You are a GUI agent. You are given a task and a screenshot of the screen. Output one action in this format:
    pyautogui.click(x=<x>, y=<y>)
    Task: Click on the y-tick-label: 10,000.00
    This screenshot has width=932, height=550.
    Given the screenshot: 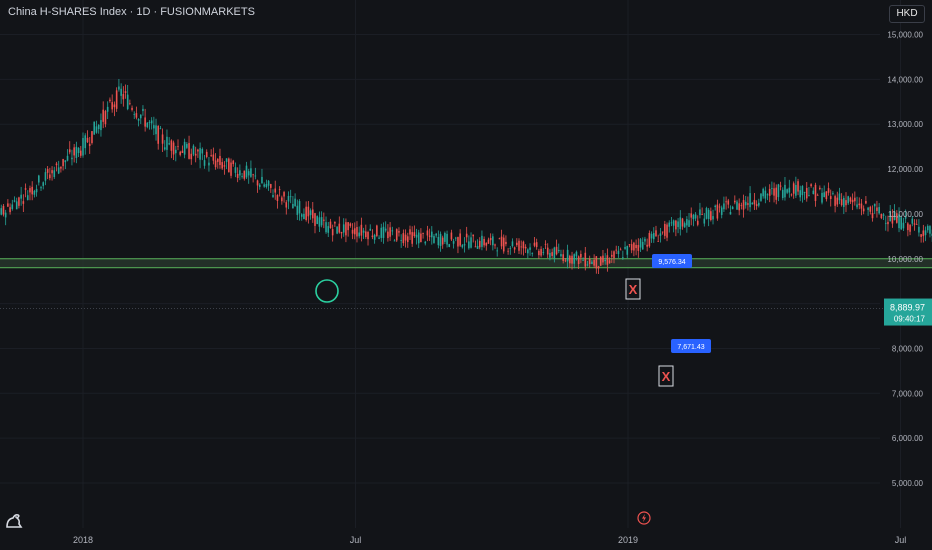 What is the action you would take?
    pyautogui.click(x=905, y=259)
    